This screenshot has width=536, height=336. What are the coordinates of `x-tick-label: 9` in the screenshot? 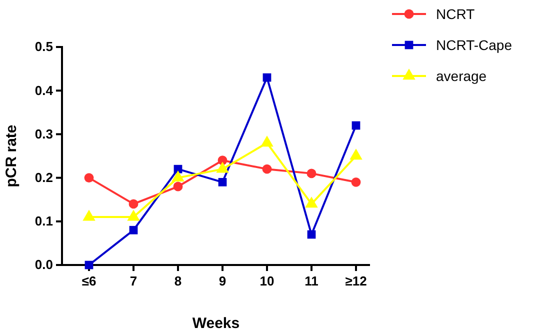 It's located at (222, 281).